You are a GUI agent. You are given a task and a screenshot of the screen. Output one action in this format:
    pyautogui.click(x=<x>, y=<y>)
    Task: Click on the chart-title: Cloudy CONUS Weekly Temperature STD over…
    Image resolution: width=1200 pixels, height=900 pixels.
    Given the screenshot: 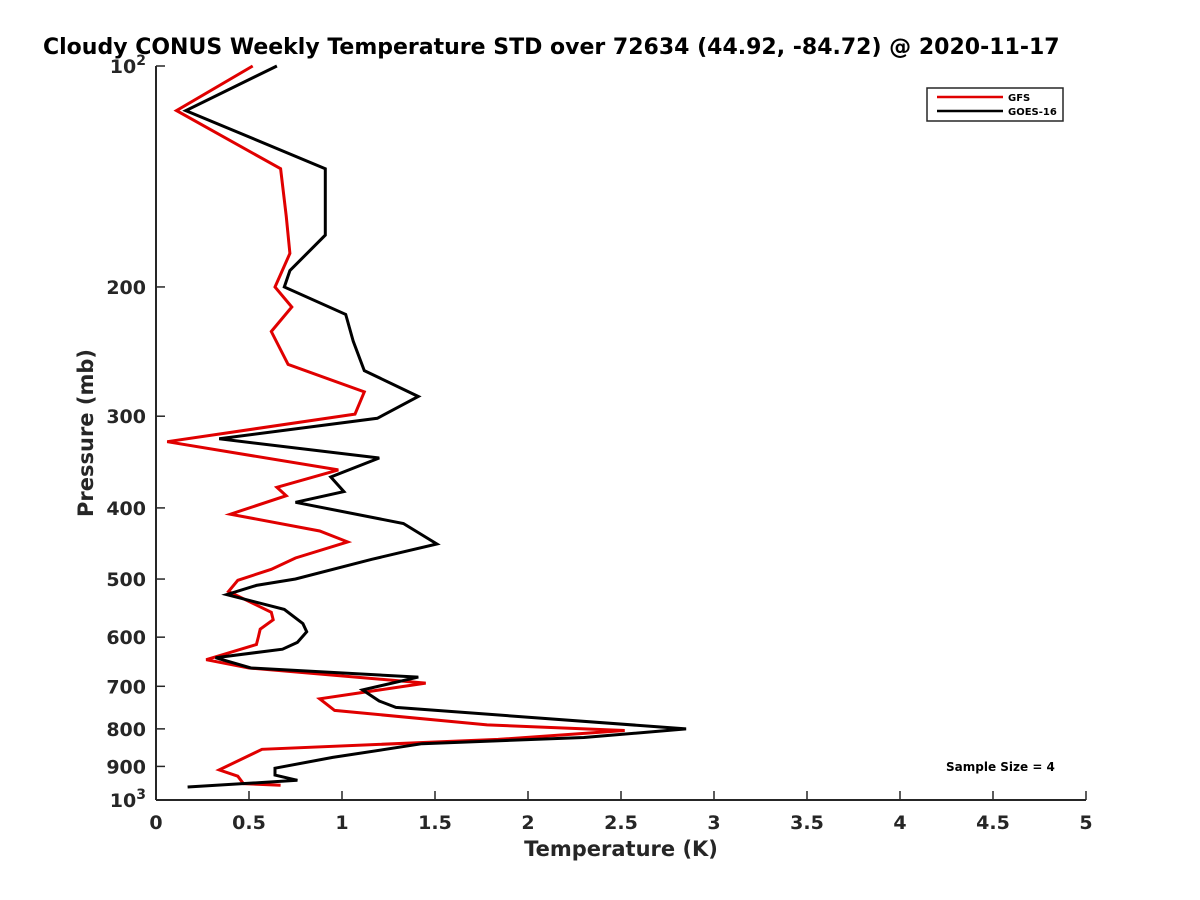 What is the action you would take?
    pyautogui.click(x=551, y=47)
    